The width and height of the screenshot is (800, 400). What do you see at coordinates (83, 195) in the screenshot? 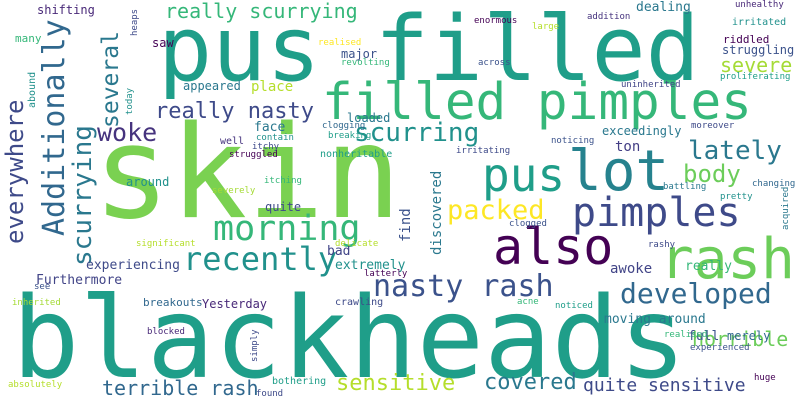
I see `cloud-word: scurrying` at bounding box center [83, 195].